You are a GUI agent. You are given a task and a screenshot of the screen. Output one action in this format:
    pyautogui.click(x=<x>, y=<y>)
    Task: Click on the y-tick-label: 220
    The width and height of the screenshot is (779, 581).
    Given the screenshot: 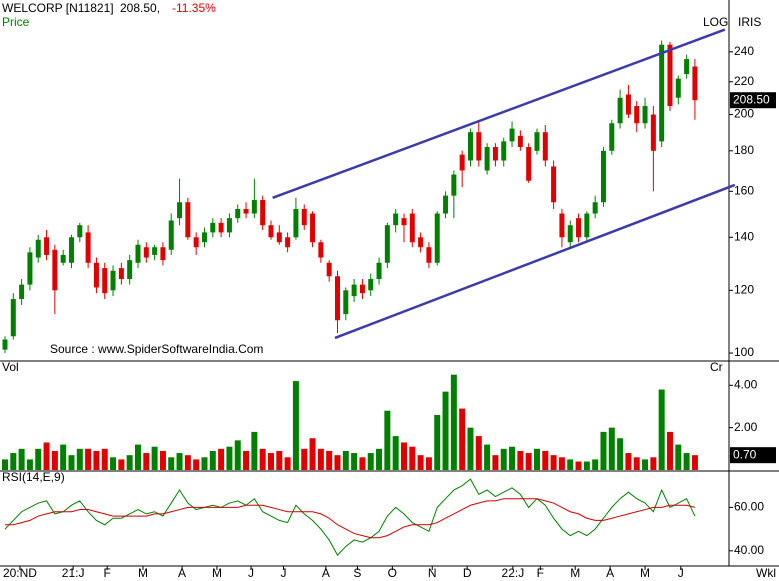 What is the action you would take?
    pyautogui.click(x=744, y=81)
    